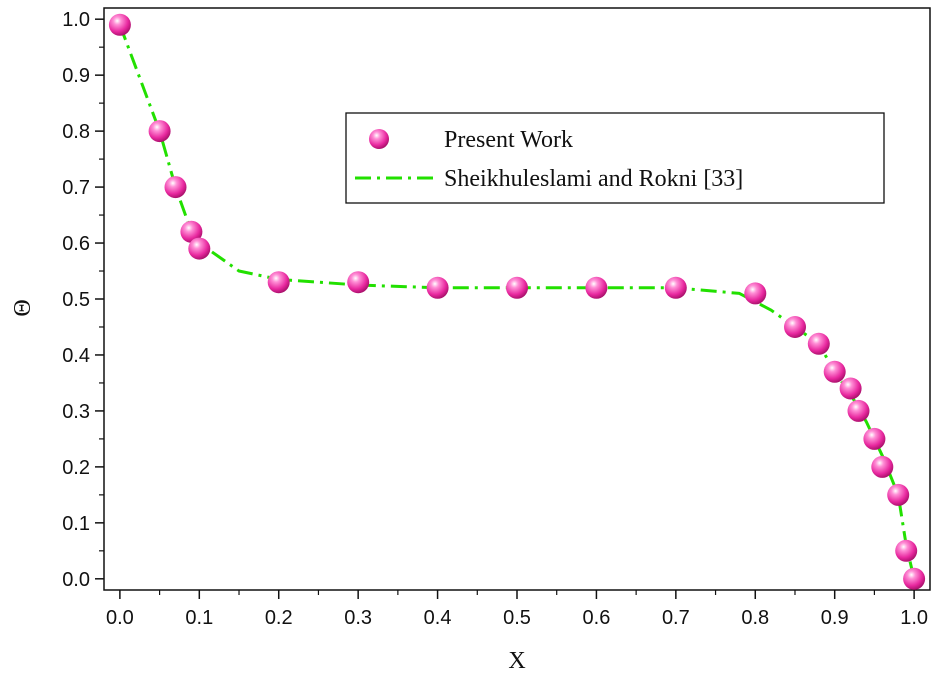 This screenshot has width=944, height=674. I want to click on x-tick-label: 0.2, so click(279, 618).